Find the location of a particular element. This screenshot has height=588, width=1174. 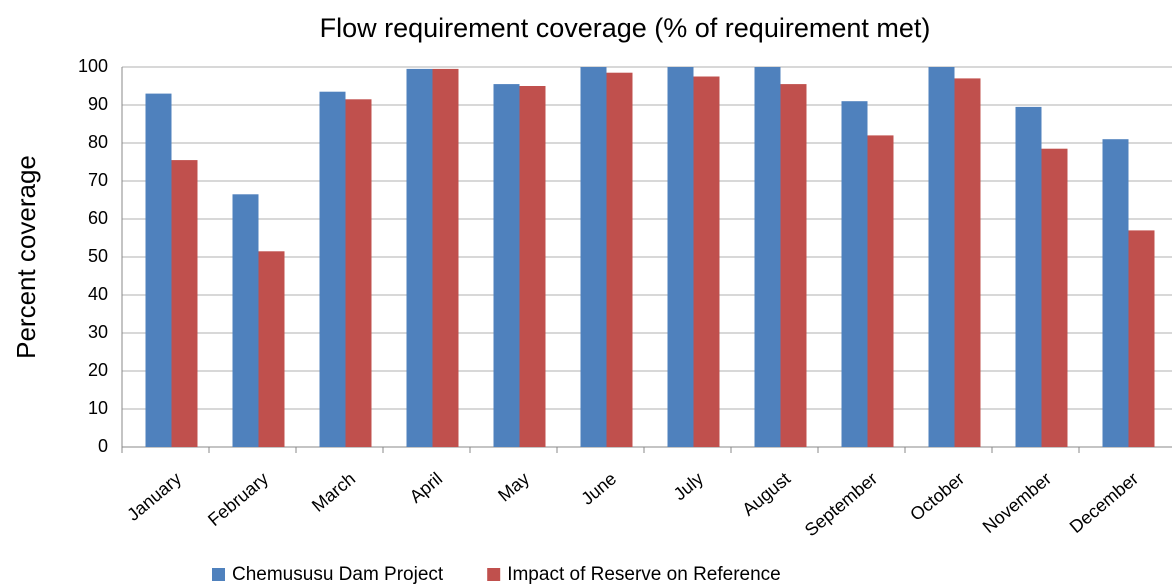

x-tick-label: December is located at coordinates (1104, 502).